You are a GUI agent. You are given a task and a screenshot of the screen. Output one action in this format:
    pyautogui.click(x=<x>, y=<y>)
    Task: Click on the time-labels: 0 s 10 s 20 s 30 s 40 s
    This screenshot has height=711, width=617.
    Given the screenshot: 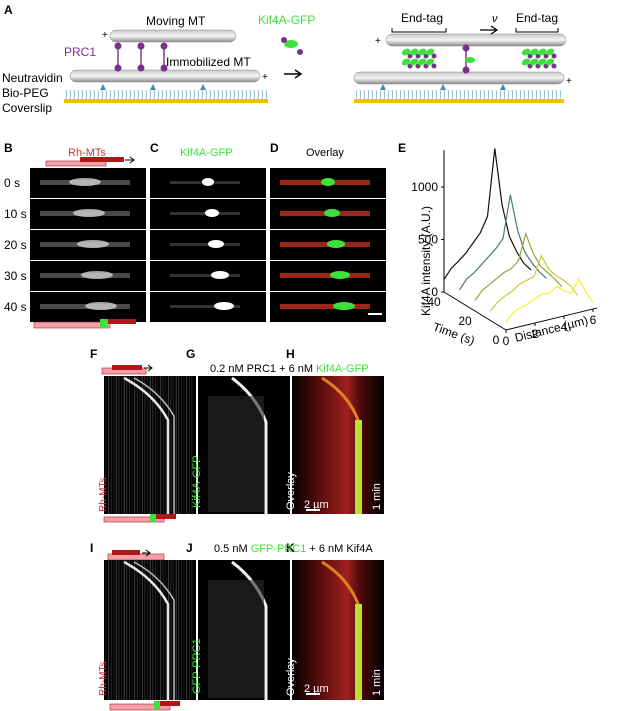 What is the action you would take?
    pyautogui.click(x=15, y=245)
    